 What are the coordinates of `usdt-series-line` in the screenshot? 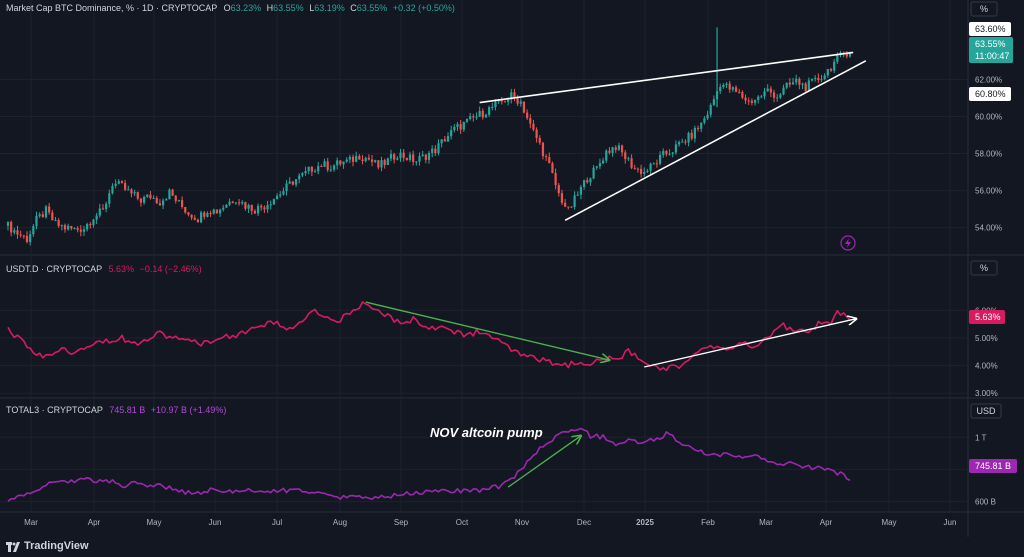 It's located at (429, 336).